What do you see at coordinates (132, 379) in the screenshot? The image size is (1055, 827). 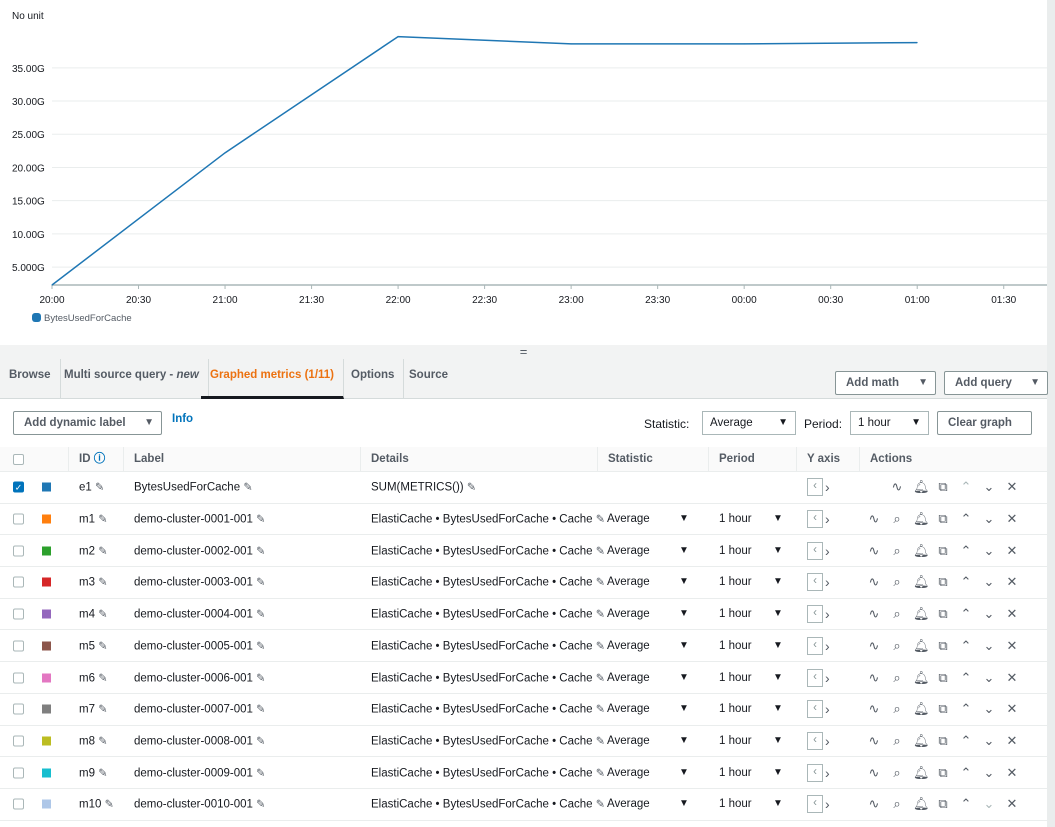 I see `tab-multi-source-query: Multi source query - new` at bounding box center [132, 379].